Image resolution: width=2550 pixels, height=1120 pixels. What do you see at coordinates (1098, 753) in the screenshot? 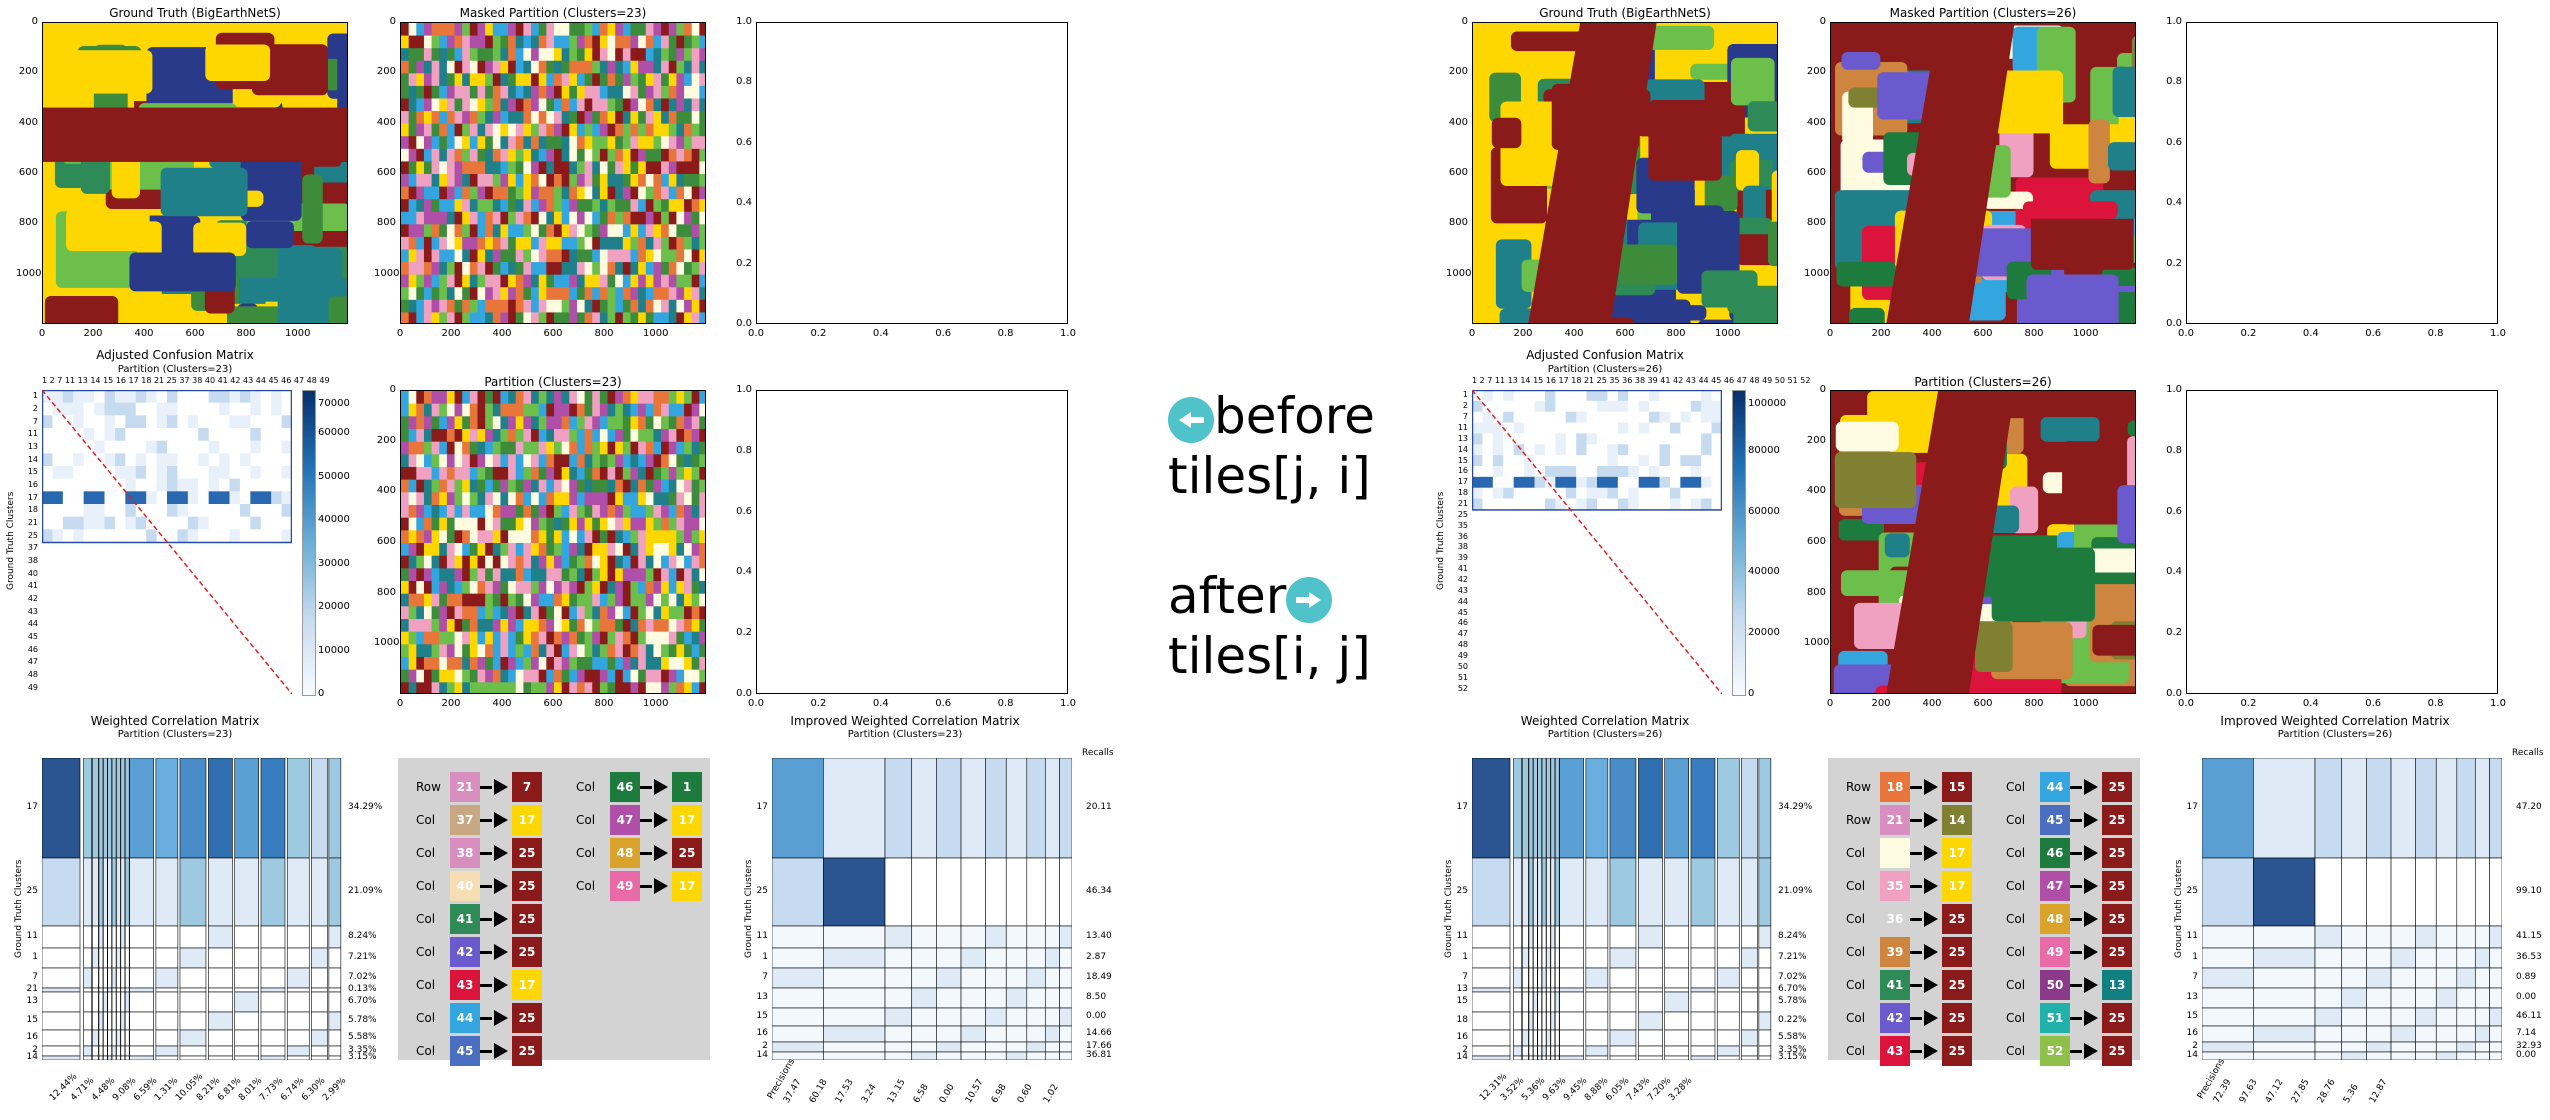
I see `recalls-label: Recalls` at bounding box center [1098, 753].